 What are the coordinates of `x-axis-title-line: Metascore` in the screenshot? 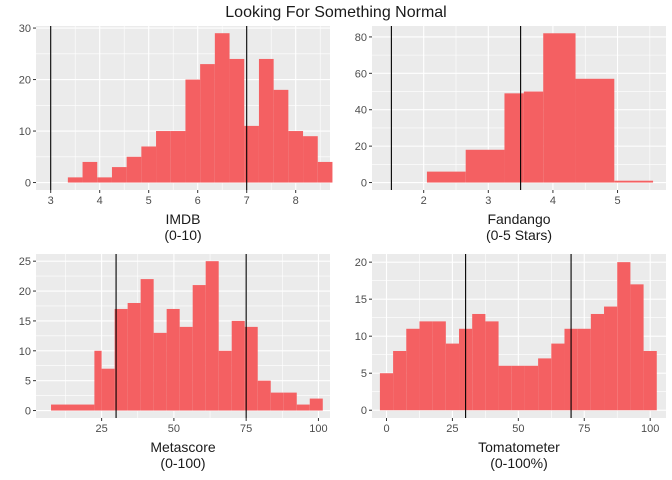 It's located at (183, 447).